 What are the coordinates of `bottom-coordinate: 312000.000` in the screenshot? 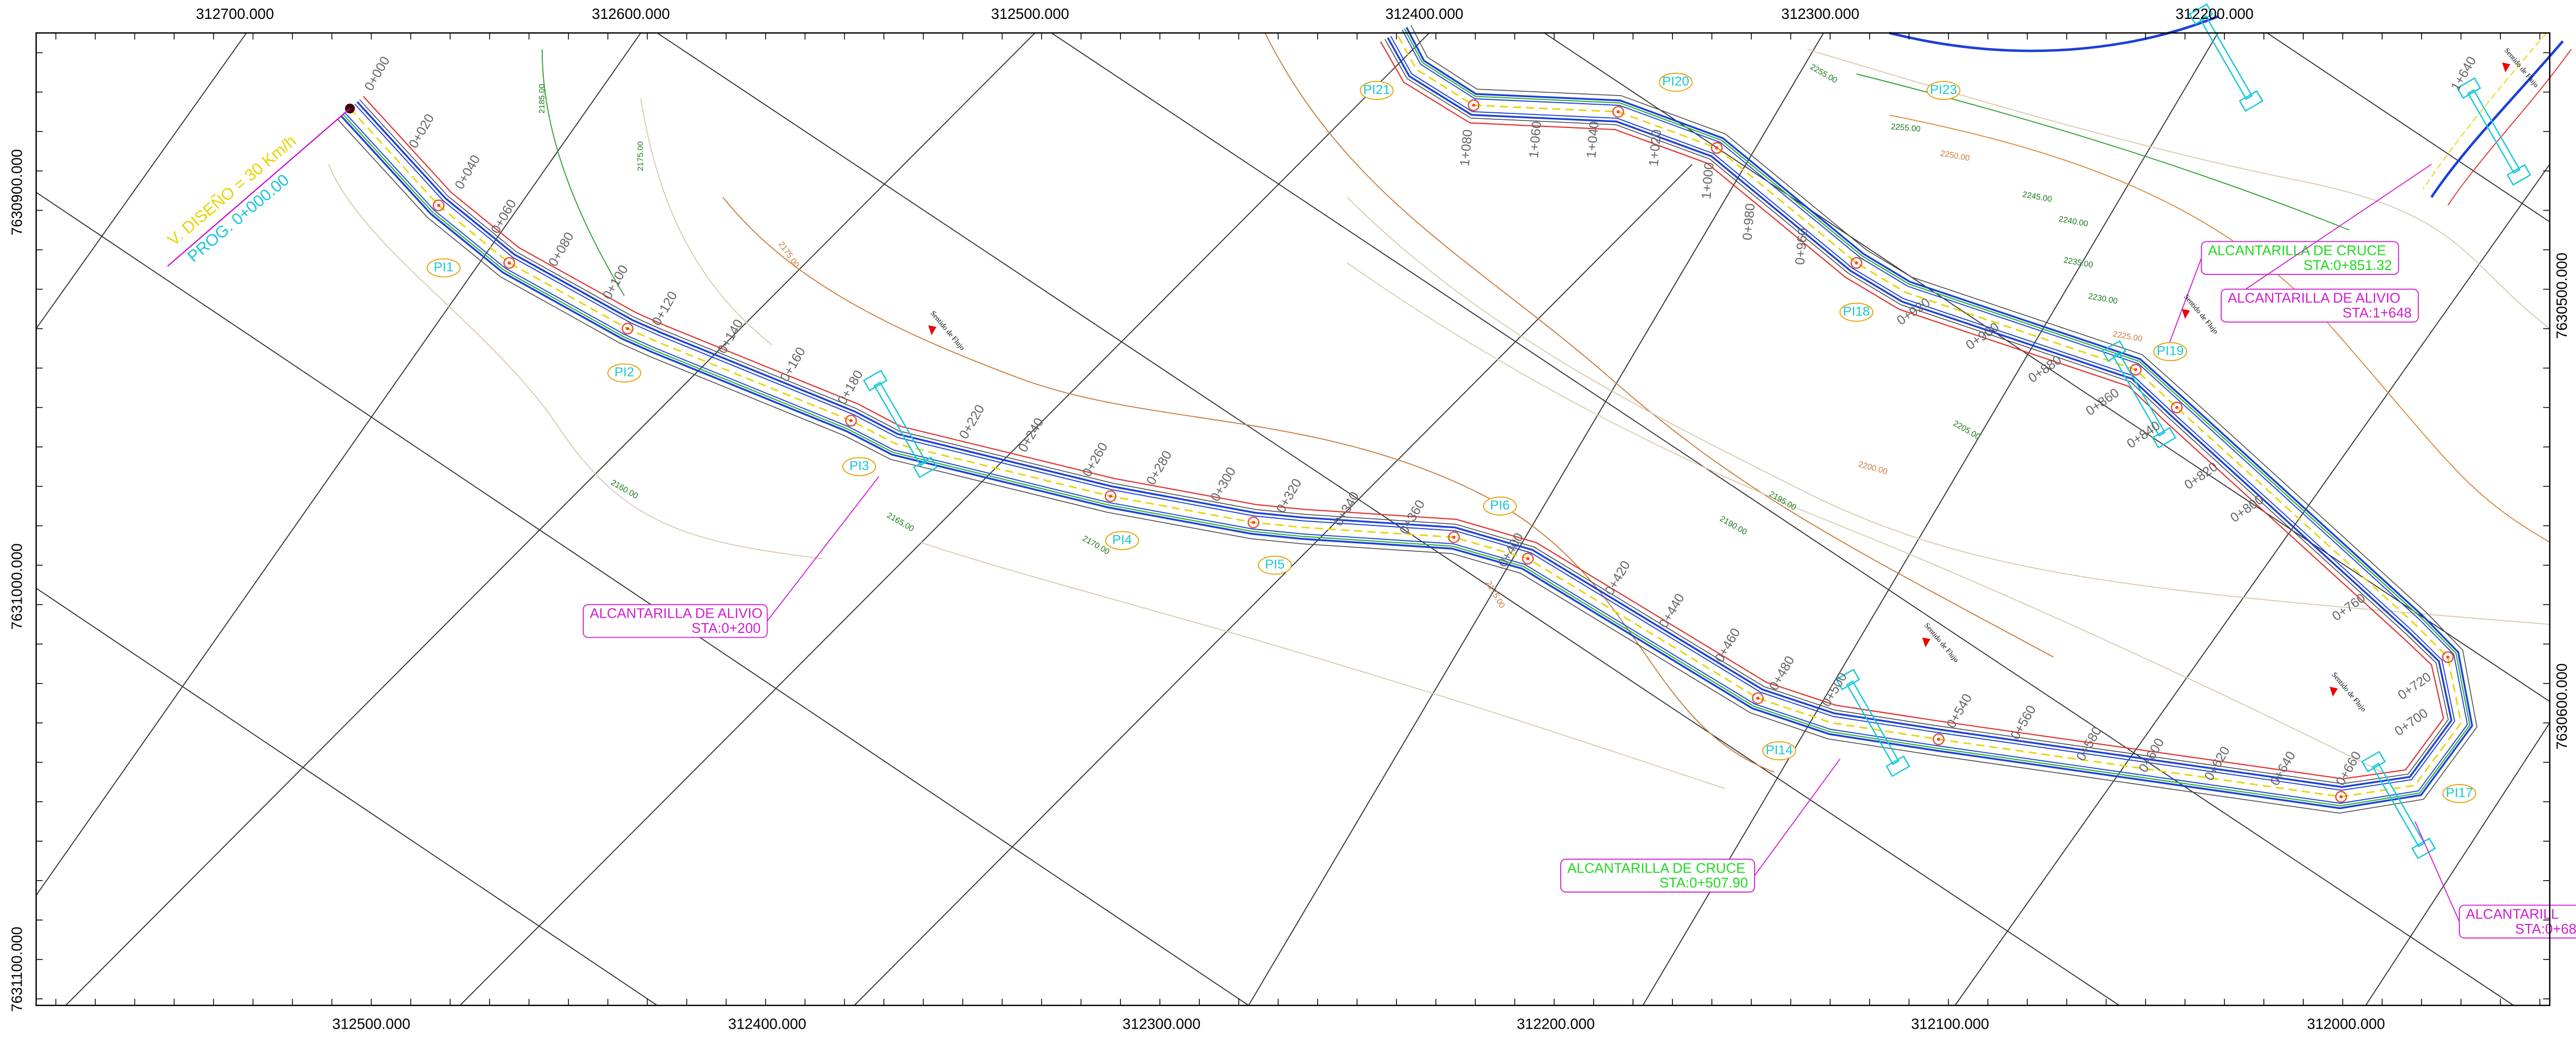 It's located at (2346, 1024).